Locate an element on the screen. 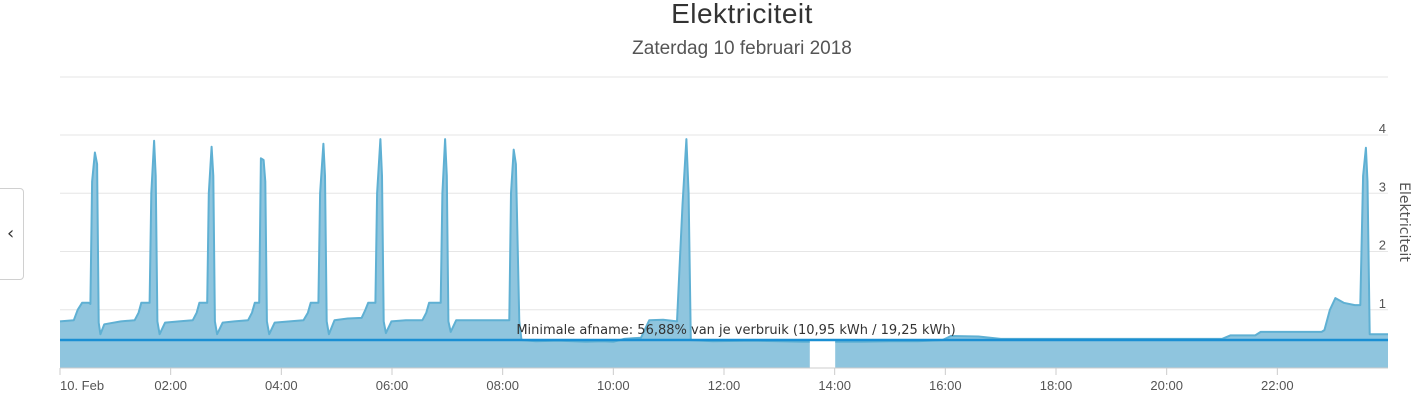  x-tick-label: 22:00 is located at coordinates (1277, 385).